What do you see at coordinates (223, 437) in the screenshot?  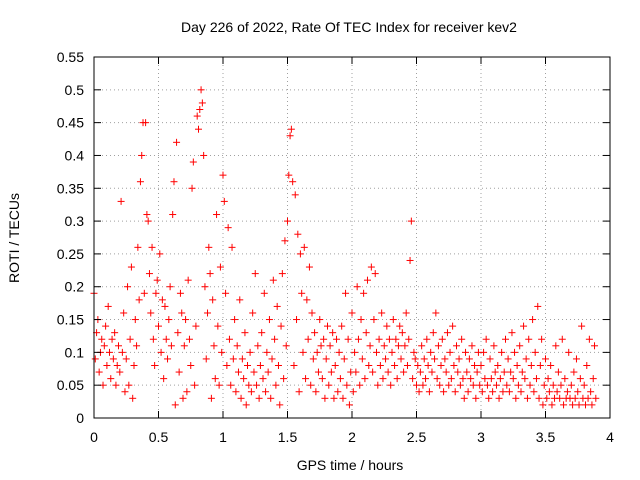 I see `x-tick-label: 1` at bounding box center [223, 437].